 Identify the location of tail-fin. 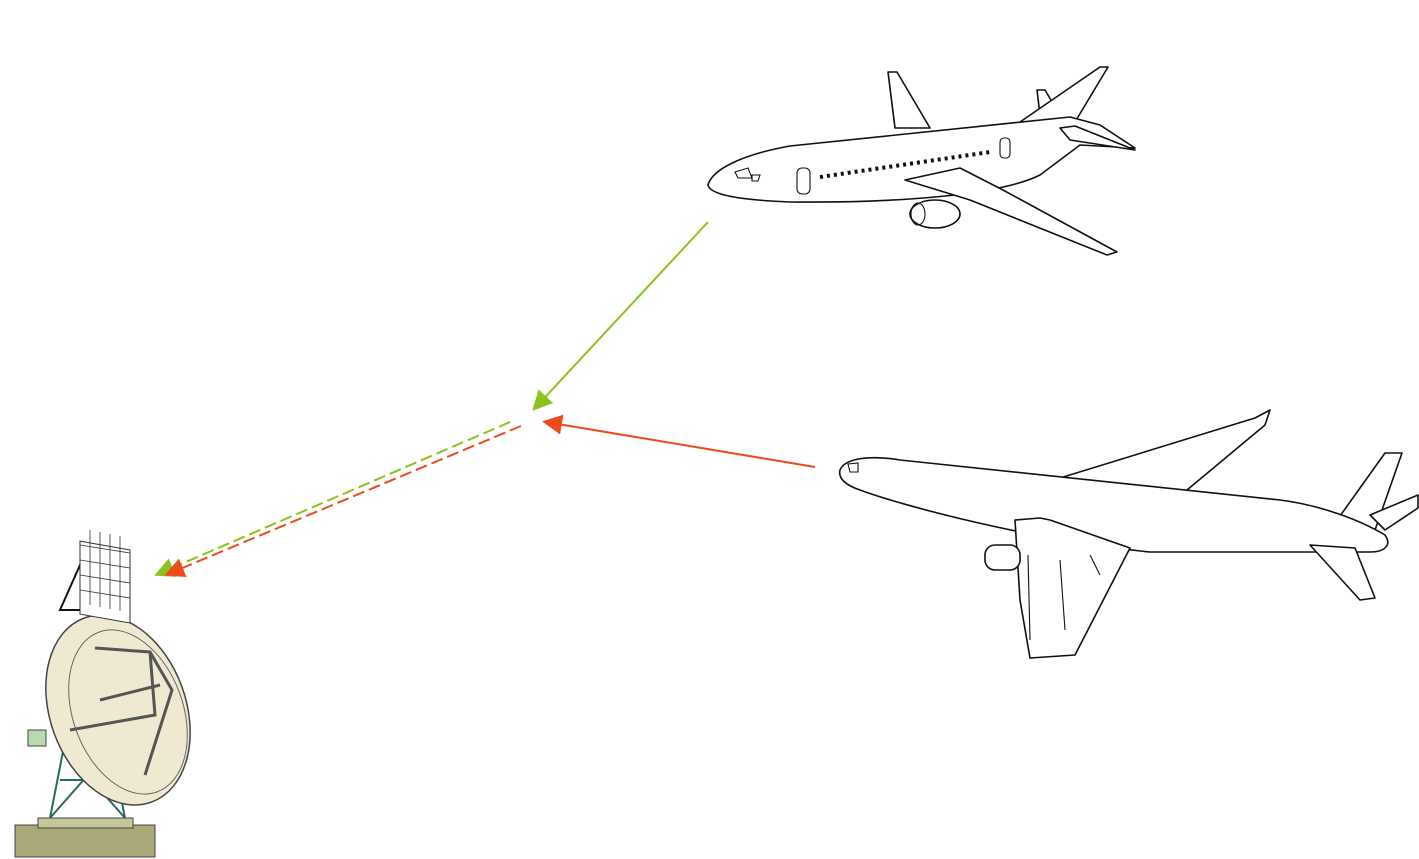
(1064, 94).